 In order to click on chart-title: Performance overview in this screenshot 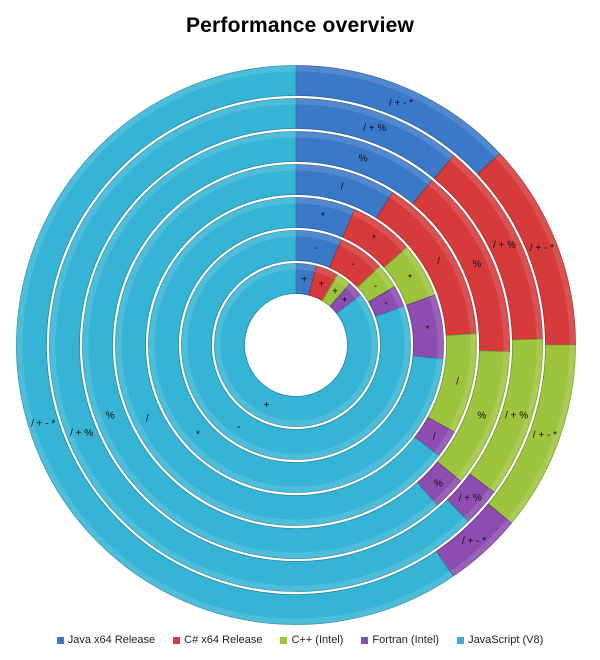, I will do `click(300, 25)`.